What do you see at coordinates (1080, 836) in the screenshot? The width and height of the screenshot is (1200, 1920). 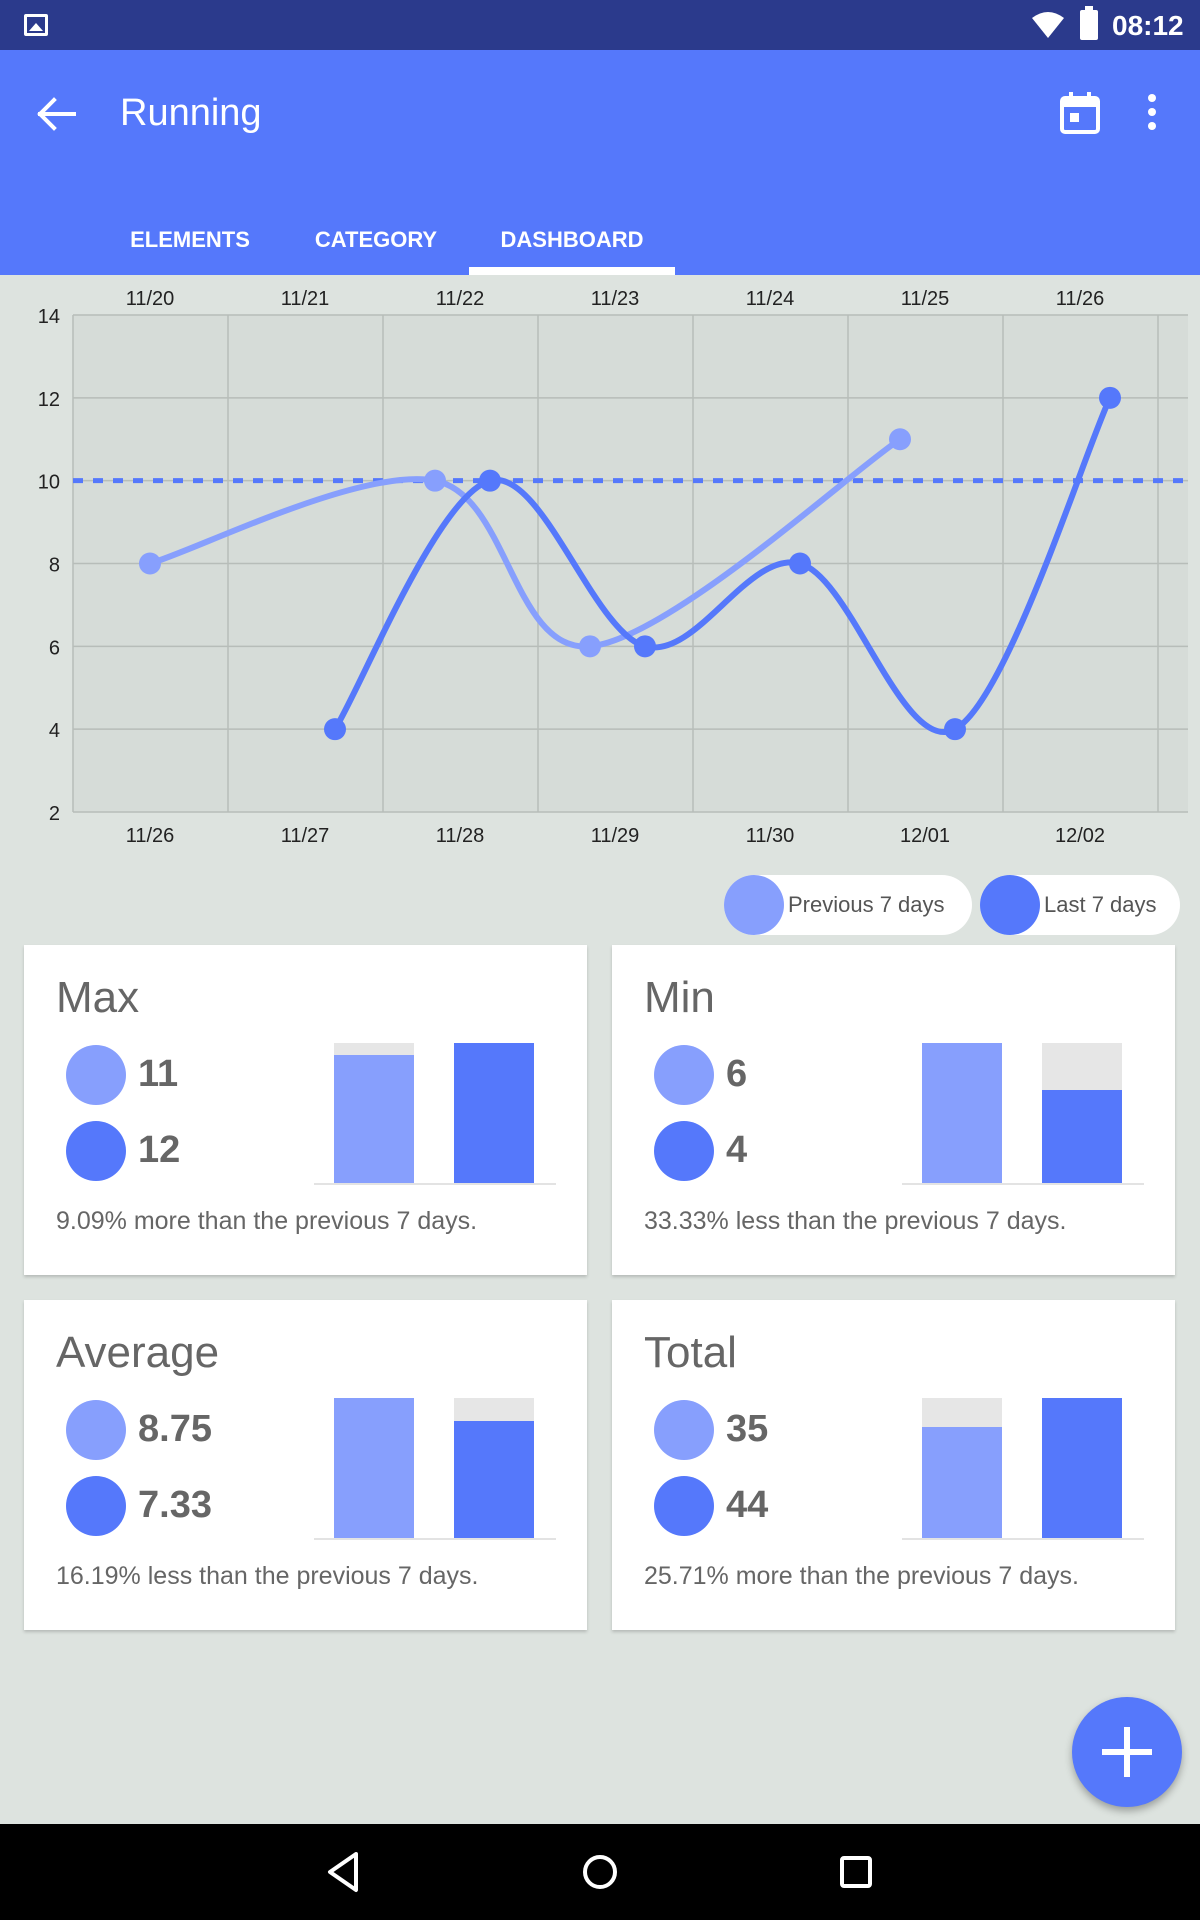 I see `x-tick-label-bottom: 12/02` at bounding box center [1080, 836].